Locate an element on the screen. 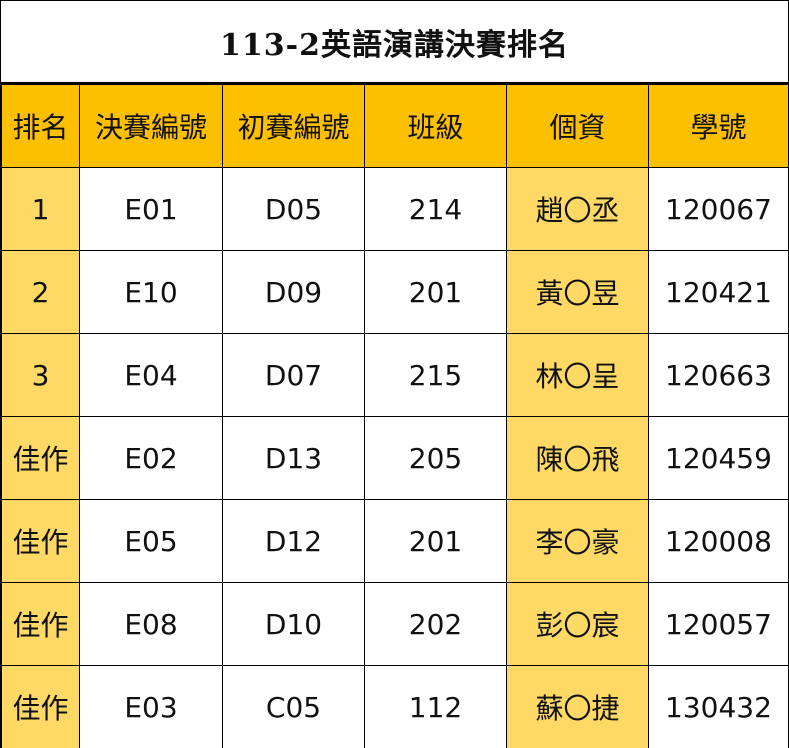 The width and height of the screenshot is (789, 748). cell-student-id: 120421 is located at coordinates (718, 292).